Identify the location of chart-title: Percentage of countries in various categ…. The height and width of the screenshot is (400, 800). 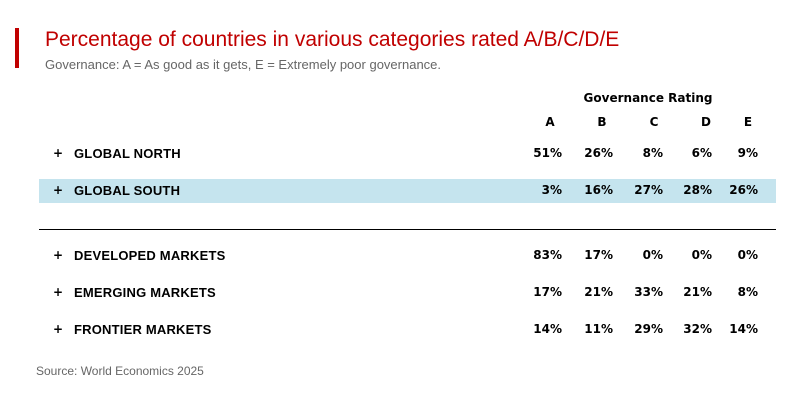
(332, 39).